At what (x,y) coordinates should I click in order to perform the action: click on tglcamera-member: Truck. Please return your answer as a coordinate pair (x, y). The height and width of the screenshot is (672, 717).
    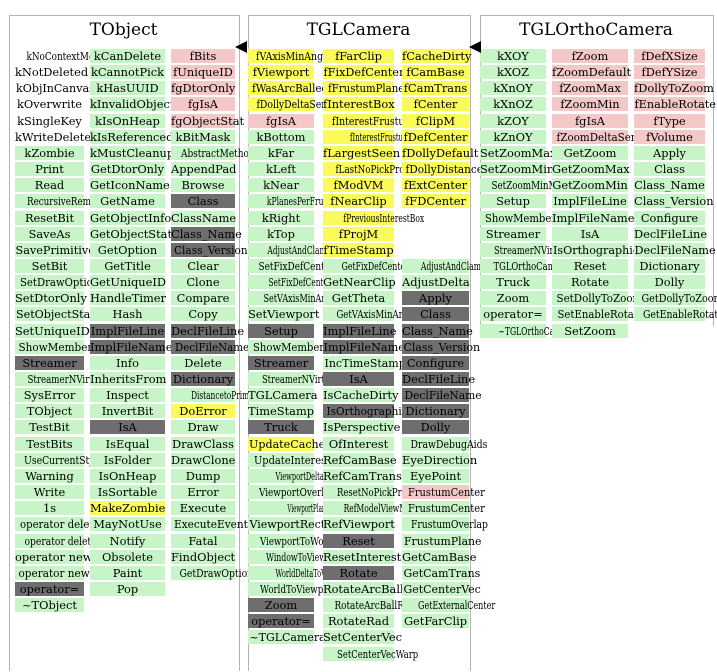
    Looking at the image, I should click on (281, 427).